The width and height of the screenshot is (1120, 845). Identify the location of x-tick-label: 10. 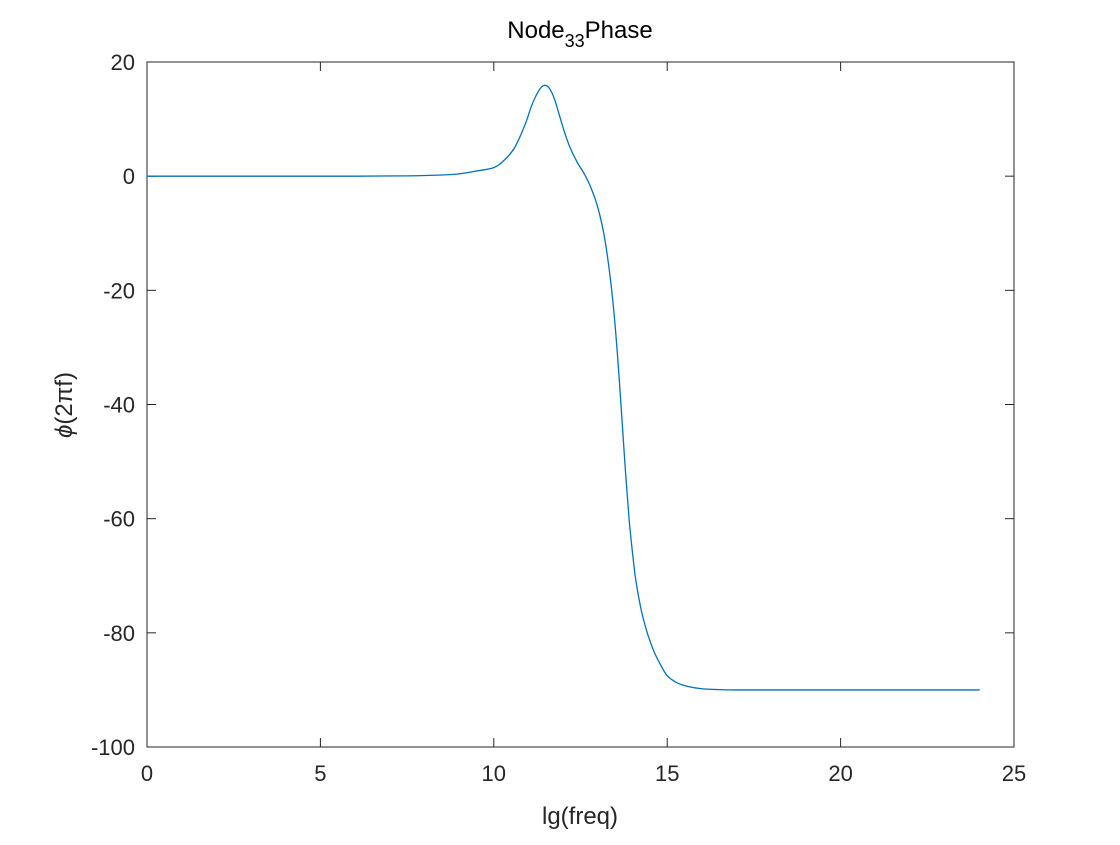
(494, 773).